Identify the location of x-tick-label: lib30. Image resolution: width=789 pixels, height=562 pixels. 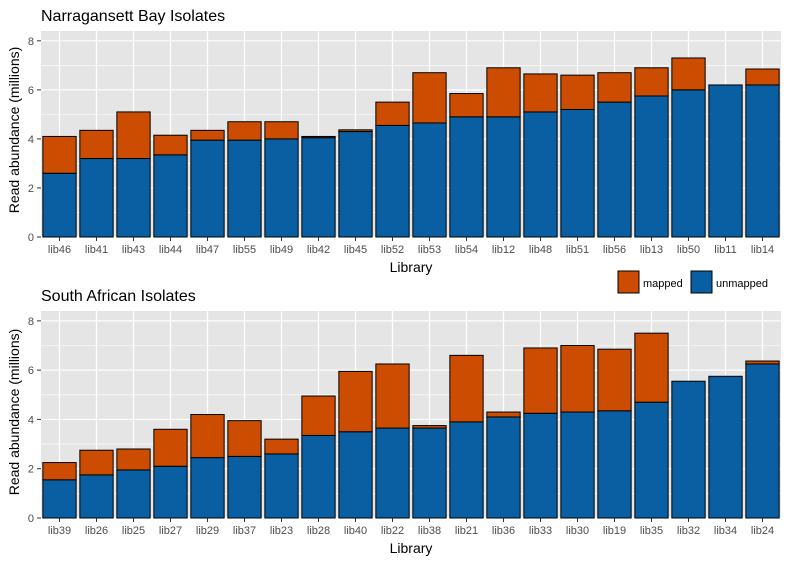
(577, 531).